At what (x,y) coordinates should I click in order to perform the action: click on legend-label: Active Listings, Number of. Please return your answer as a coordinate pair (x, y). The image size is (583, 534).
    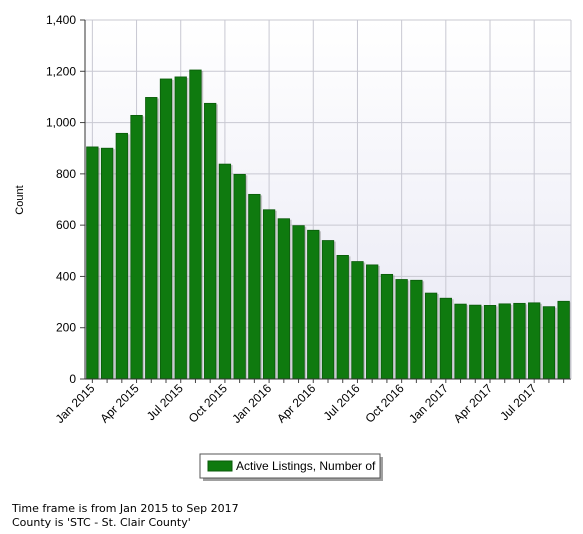
    Looking at the image, I should click on (306, 466).